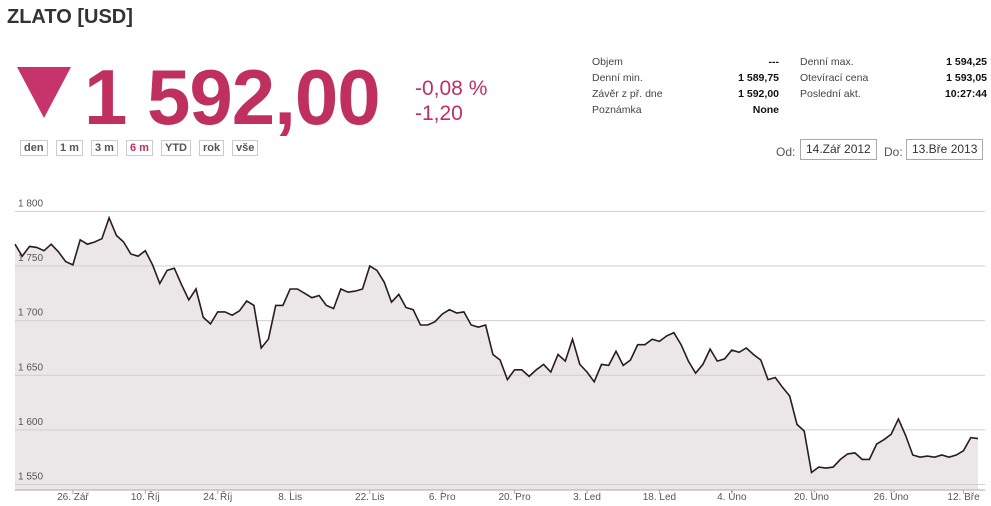 The height and width of the screenshot is (506, 991). Describe the element at coordinates (34, 148) in the screenshot. I see `range-button: den` at that location.